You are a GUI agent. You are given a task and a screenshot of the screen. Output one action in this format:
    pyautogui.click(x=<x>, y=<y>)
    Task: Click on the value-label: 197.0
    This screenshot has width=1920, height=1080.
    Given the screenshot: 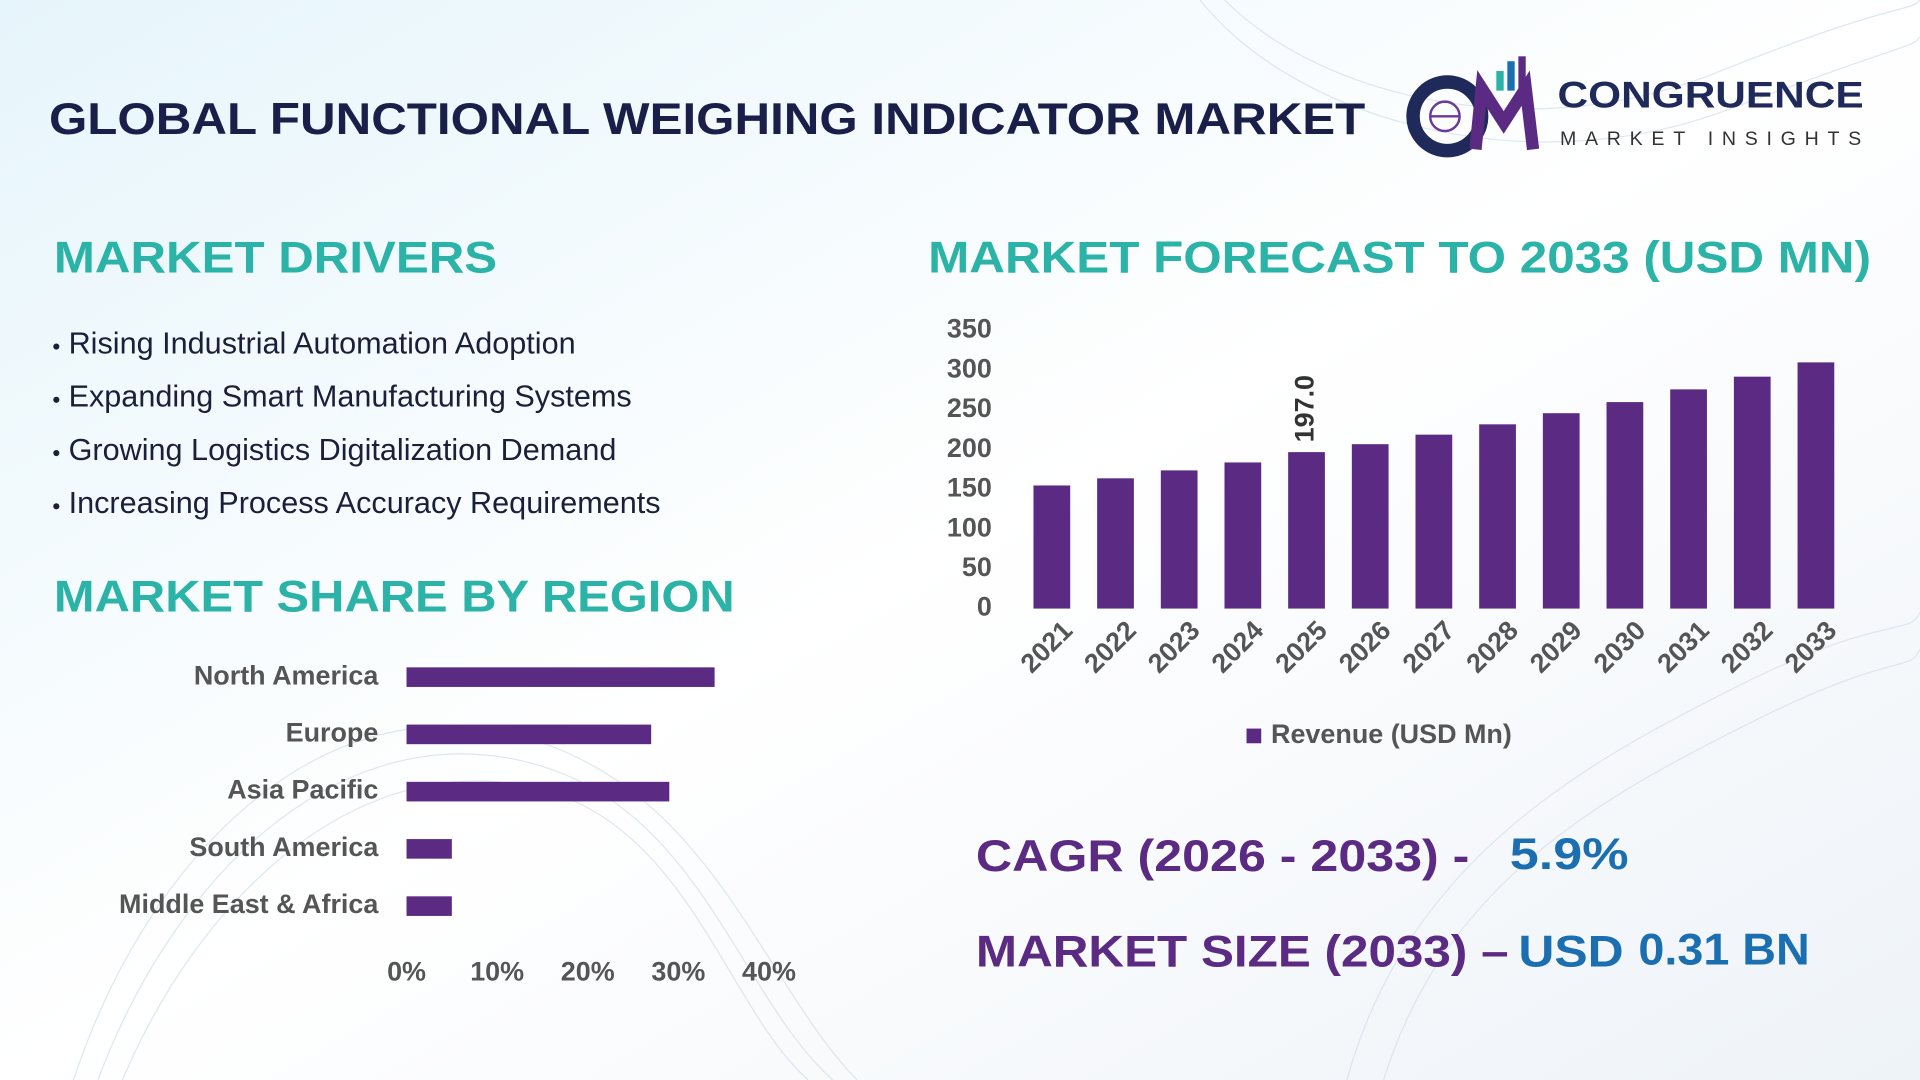 What is the action you would take?
    pyautogui.click(x=1305, y=408)
    